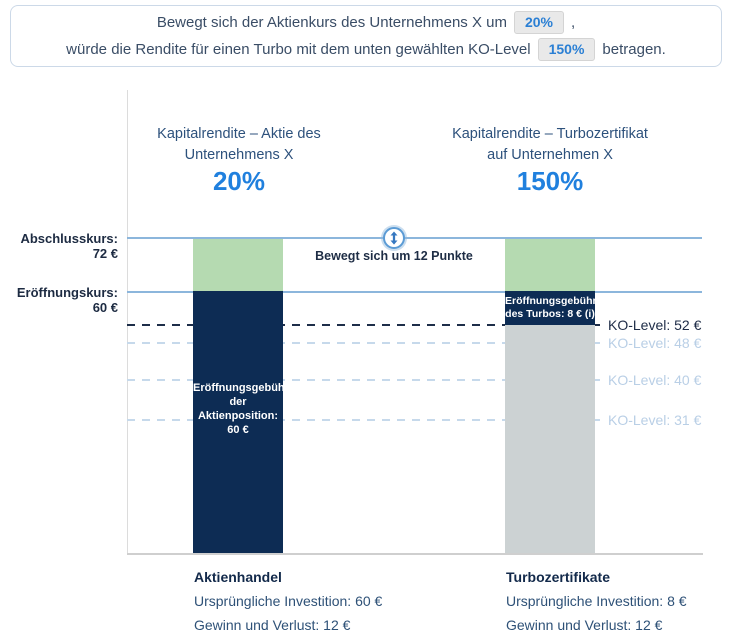 The width and height of the screenshot is (732, 636). Describe the element at coordinates (239, 134) in the screenshot. I see `stock-header-line1: Kapitalrendite – Aktie des` at that location.